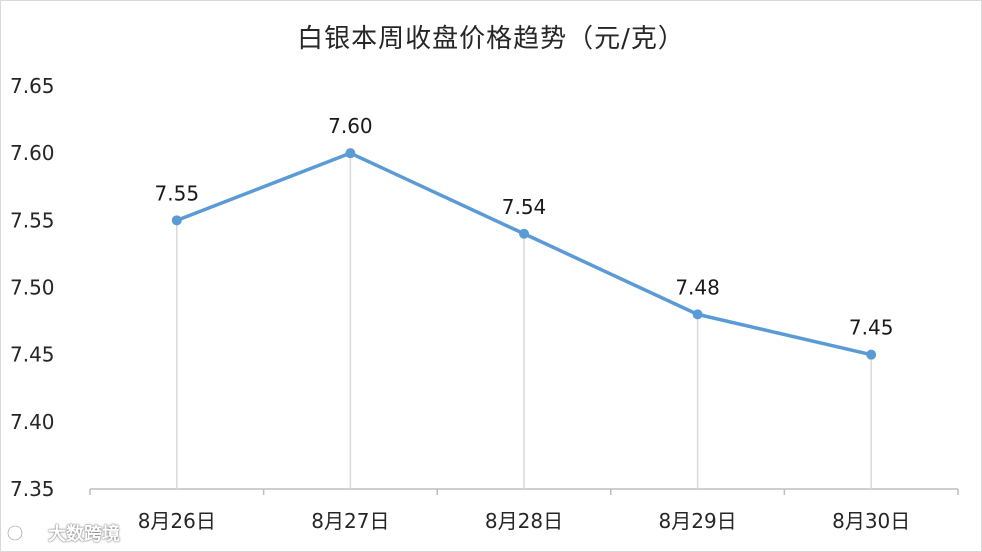 Image resolution: width=982 pixels, height=552 pixels. What do you see at coordinates (697, 287) in the screenshot?
I see `data-label: 7.48` at bounding box center [697, 287].